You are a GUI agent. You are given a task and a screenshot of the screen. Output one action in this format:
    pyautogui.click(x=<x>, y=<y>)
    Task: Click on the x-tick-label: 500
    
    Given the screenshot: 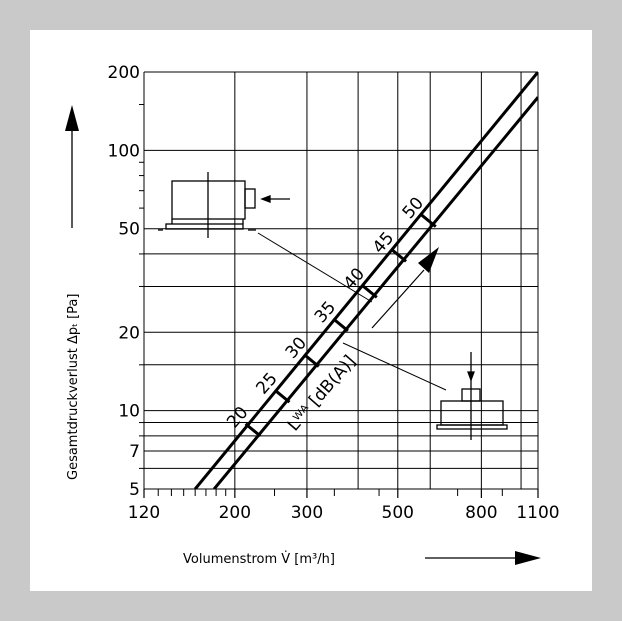 What is the action you would take?
    pyautogui.click(x=398, y=513)
    